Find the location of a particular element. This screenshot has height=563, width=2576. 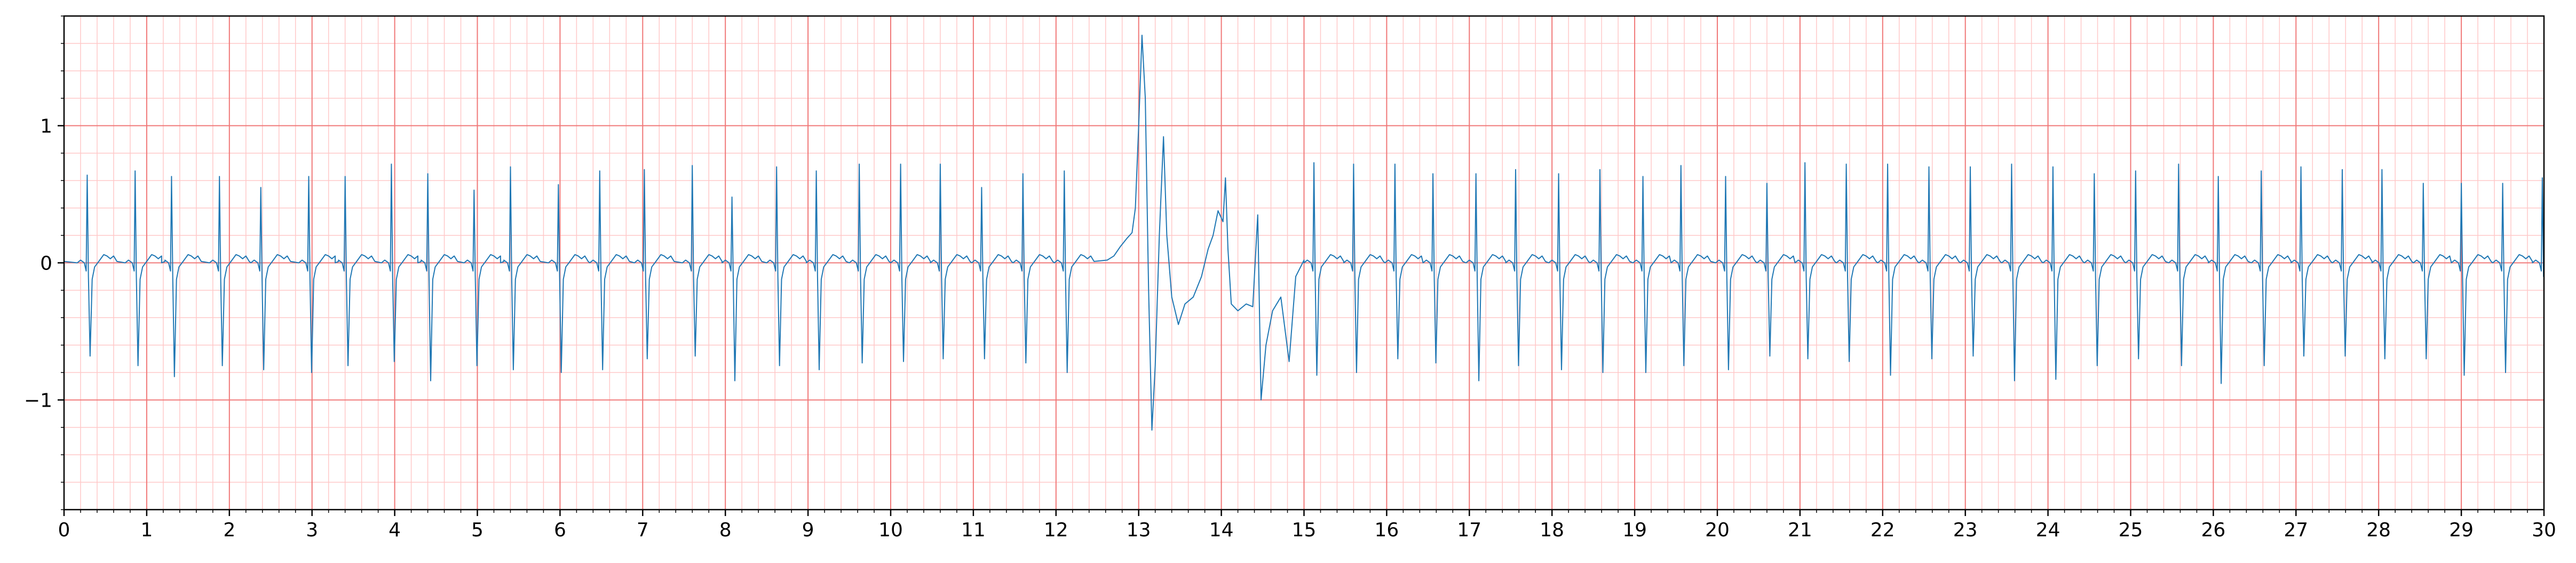

x-tick-label: 30 is located at coordinates (2544, 530).